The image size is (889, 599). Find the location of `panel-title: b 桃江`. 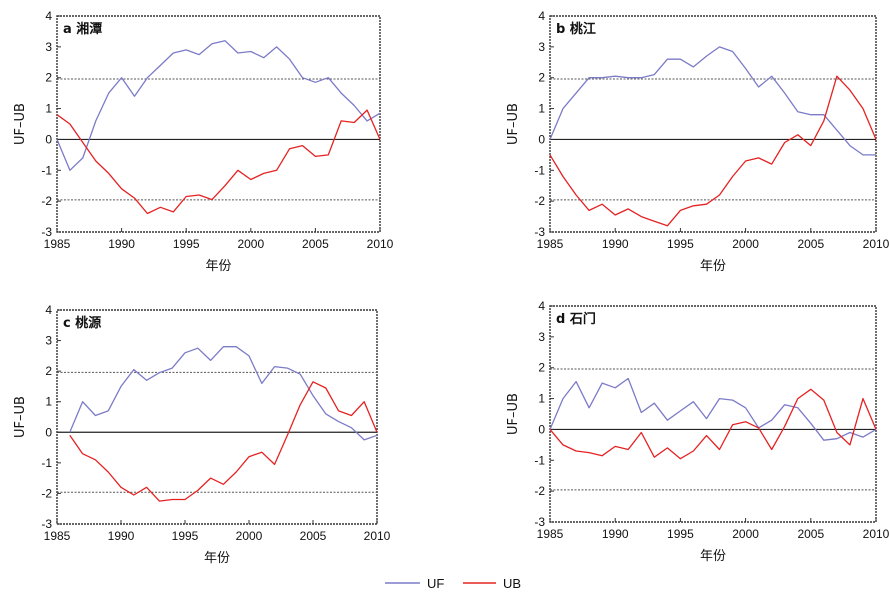

panel-title: b 桃江 is located at coordinates (576, 29).